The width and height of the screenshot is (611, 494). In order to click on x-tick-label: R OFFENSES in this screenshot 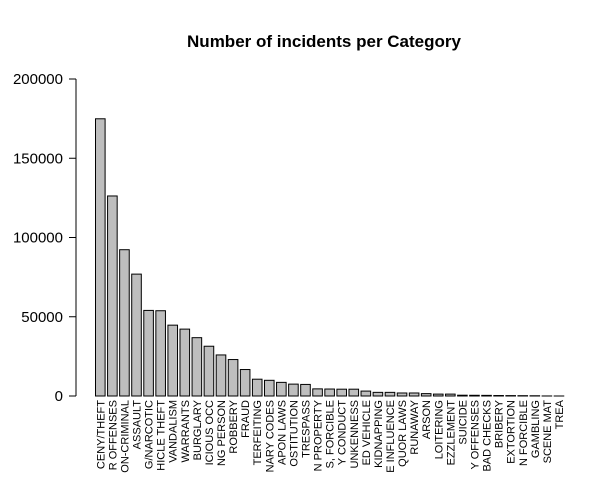, I will do `click(113, 435)`.